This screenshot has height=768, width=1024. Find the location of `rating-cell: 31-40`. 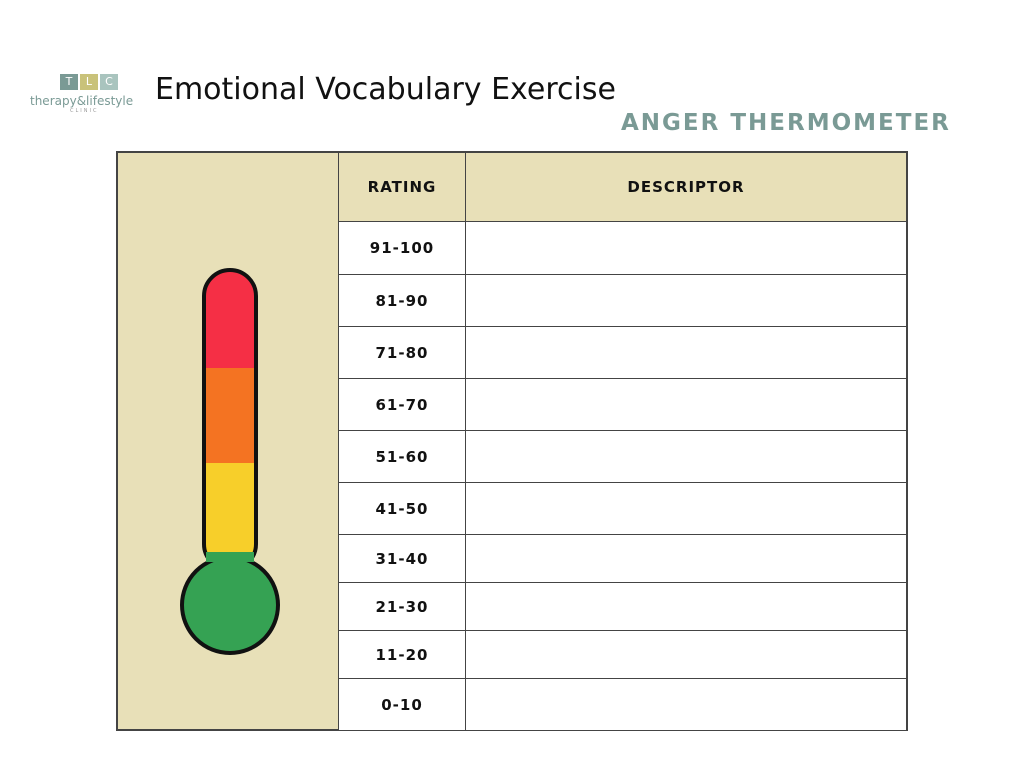

rating-cell: 31-40 is located at coordinates (402, 558).